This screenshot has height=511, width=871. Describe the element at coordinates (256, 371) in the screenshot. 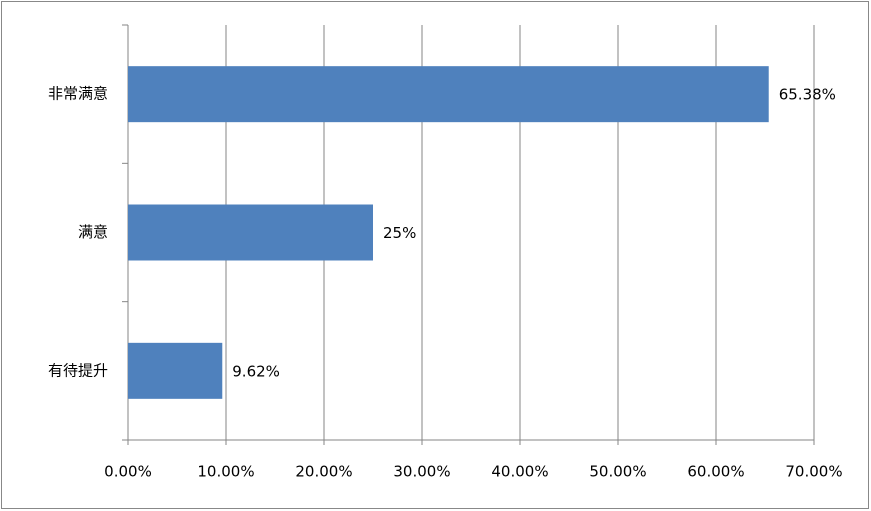

I see `data-label: 9.62%` at that location.